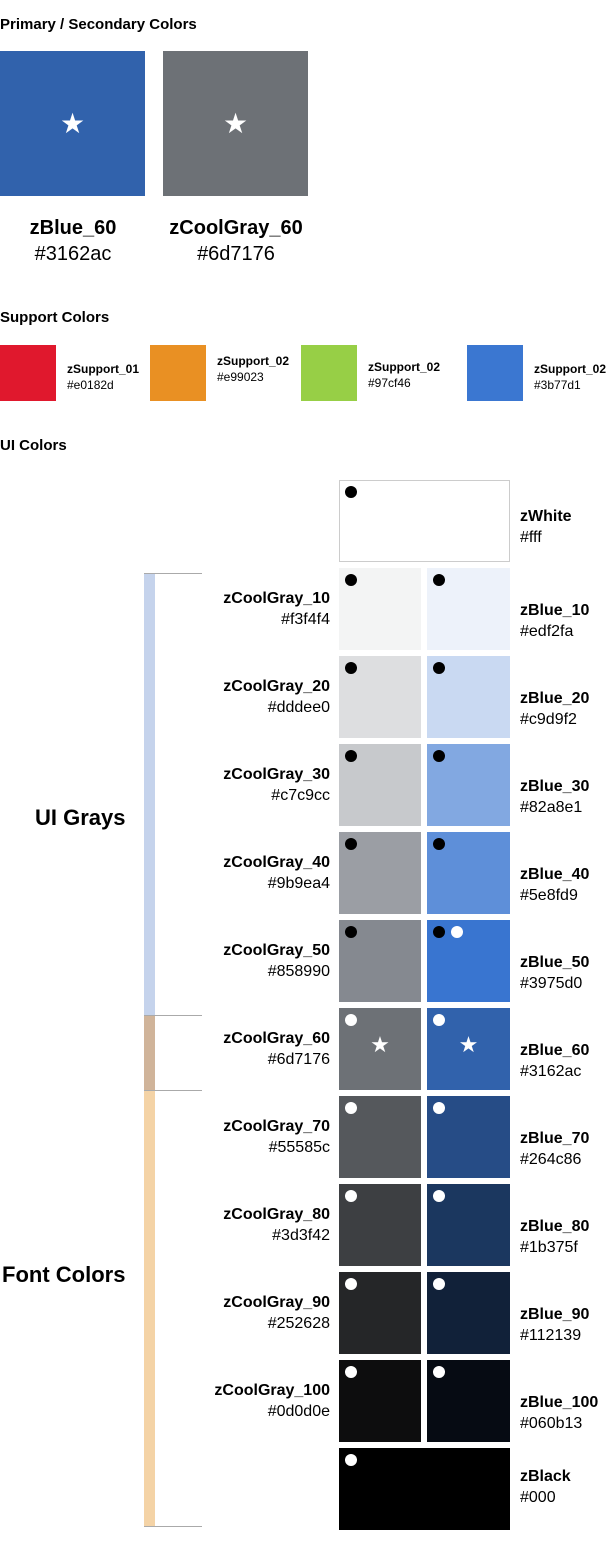 The width and height of the screenshot is (606, 1553). What do you see at coordinates (554, 1061) in the screenshot?
I see `swatch-label: zBlue_60 #3162ac` at bounding box center [554, 1061].